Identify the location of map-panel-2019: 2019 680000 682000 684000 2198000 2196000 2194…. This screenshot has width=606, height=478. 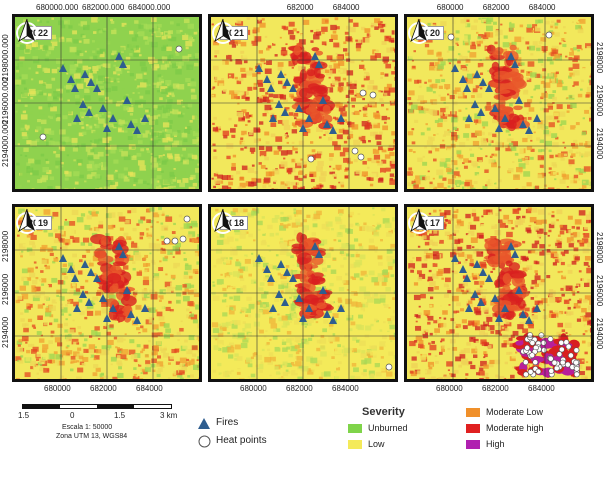
(101, 298).